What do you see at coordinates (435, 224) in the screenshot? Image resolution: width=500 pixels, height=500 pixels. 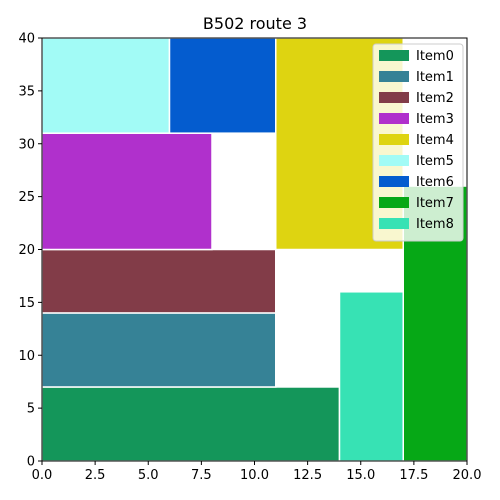 I see `legend-label-8: Item8` at bounding box center [435, 224].